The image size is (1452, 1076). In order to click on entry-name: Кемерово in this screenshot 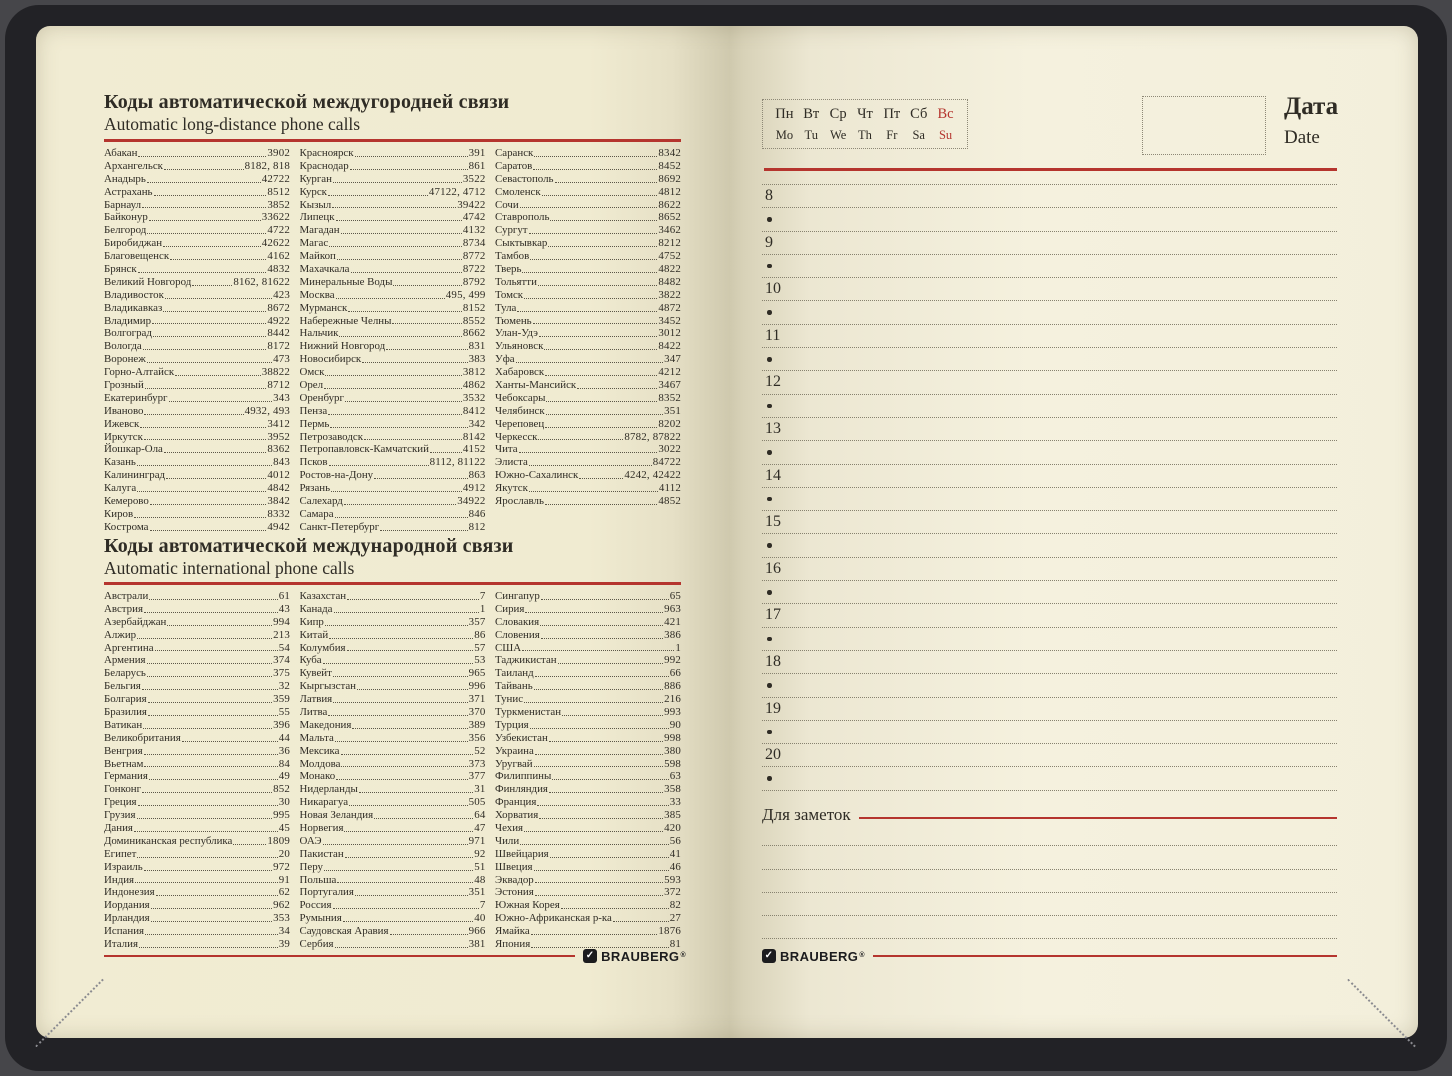, I will do `click(126, 501)`.